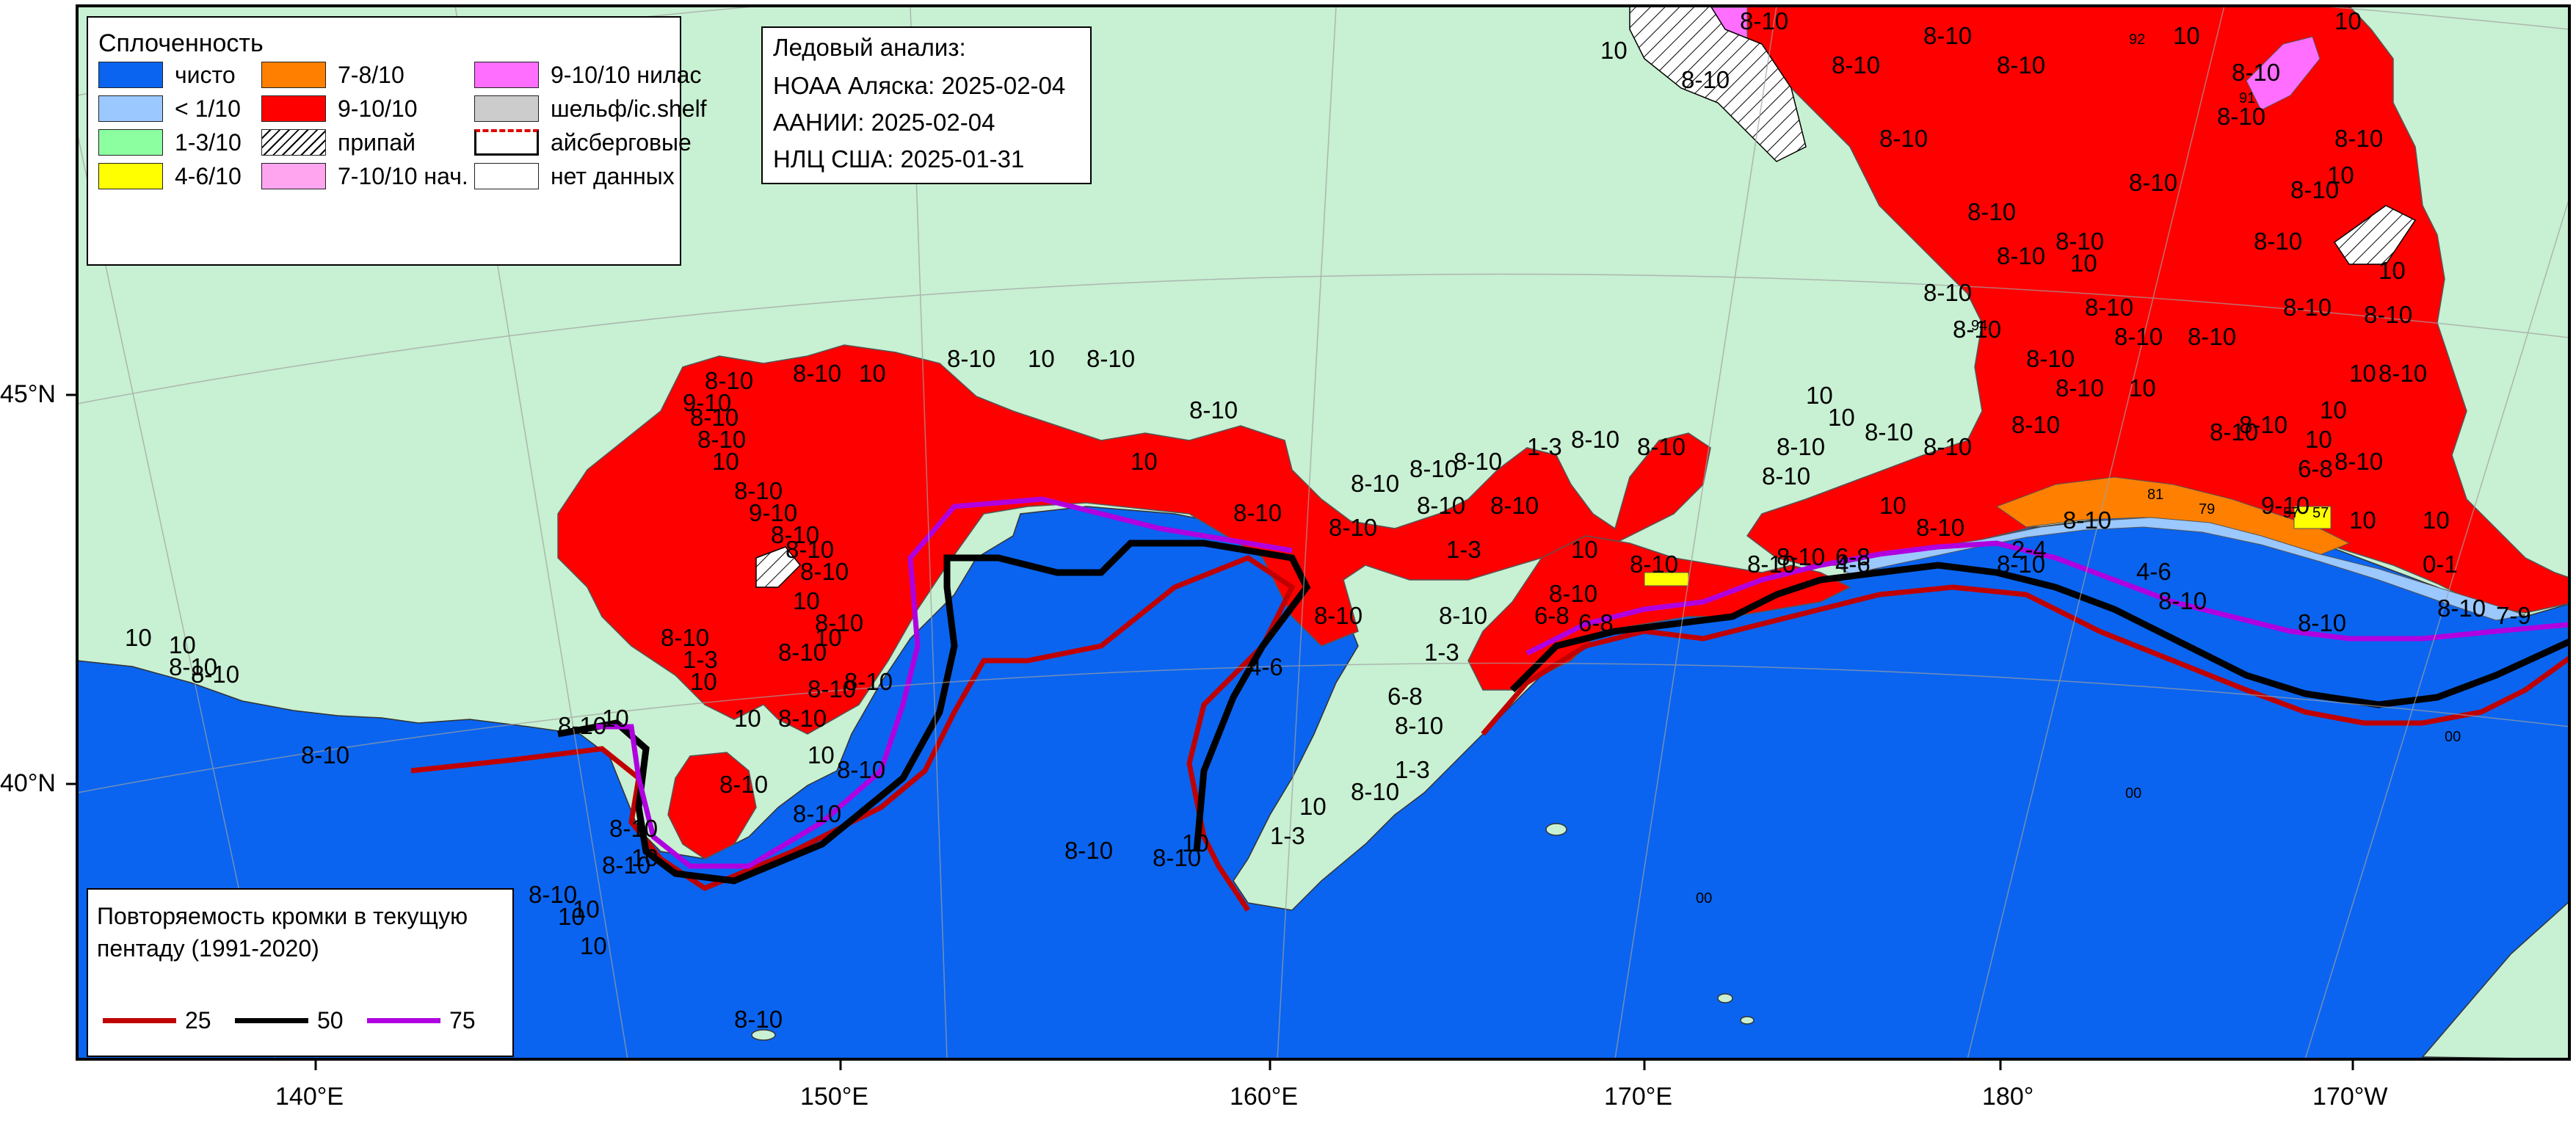 The height and width of the screenshot is (1126, 2576). Describe the element at coordinates (170, 176) in the screenshot. I see `legend-item: 4-6/10` at that location.